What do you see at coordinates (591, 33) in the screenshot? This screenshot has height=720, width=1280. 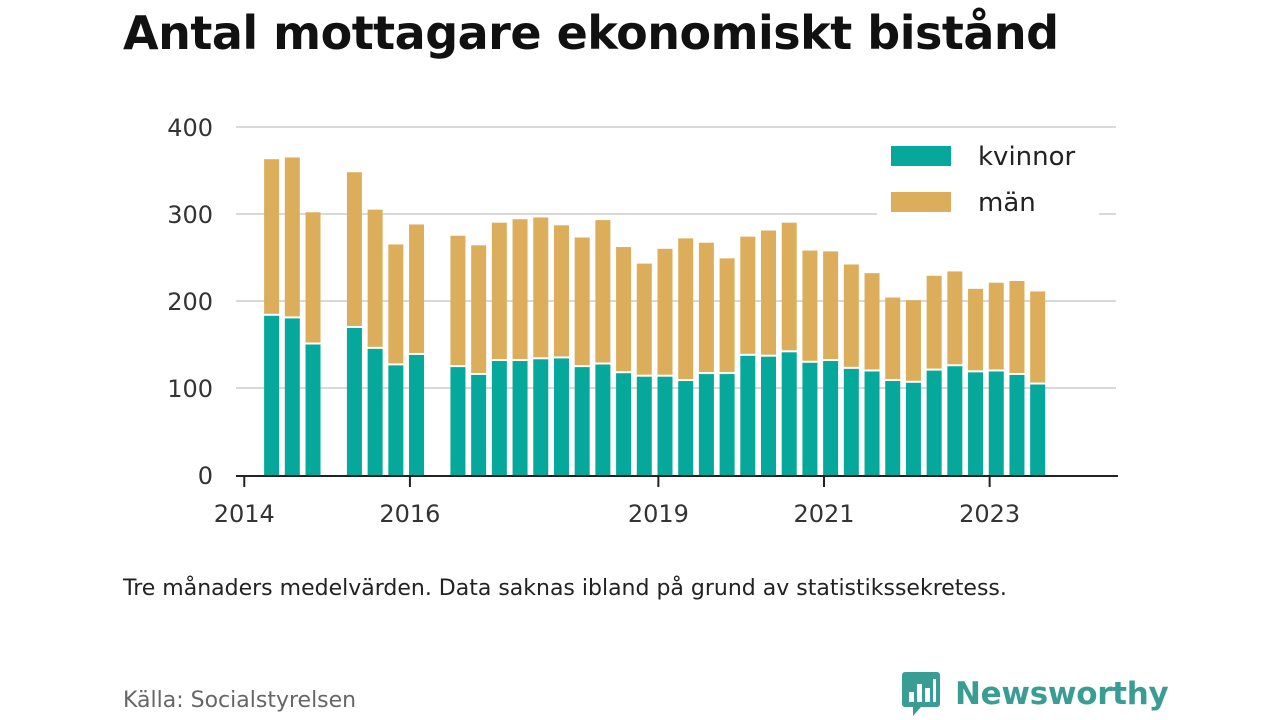 I see `chart-title: Antal mottagare ekonomiskt bistånd` at bounding box center [591, 33].